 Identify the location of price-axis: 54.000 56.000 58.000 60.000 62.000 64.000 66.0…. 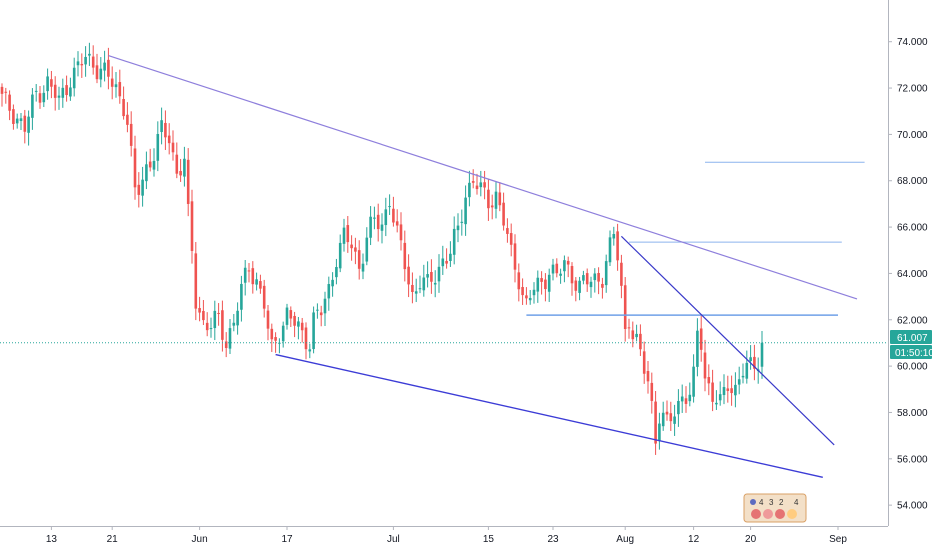
(908, 263).